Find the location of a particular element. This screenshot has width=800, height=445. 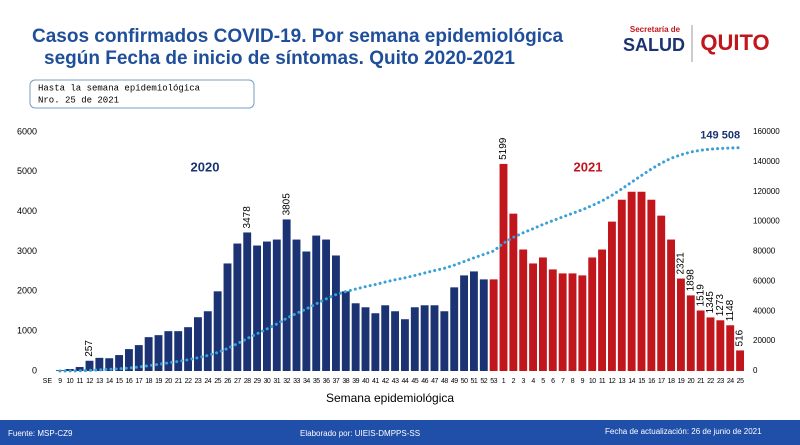

x-tick-label: 26 is located at coordinates (227, 381).